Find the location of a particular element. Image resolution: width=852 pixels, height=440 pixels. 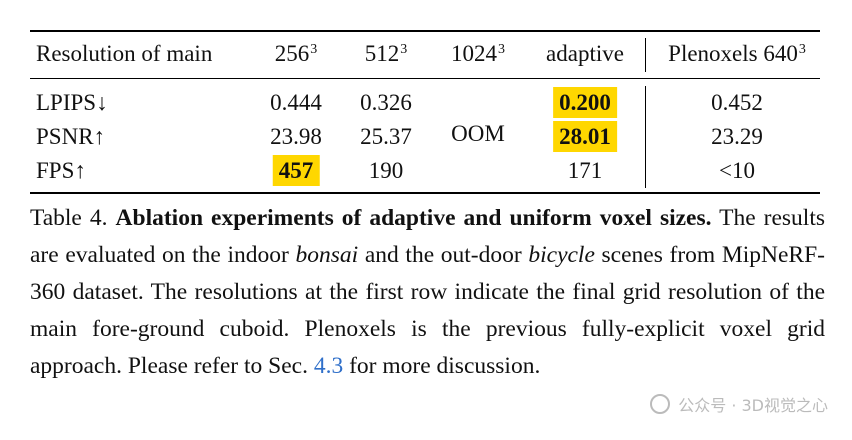

header-col-256: 2563 is located at coordinates (296, 53).